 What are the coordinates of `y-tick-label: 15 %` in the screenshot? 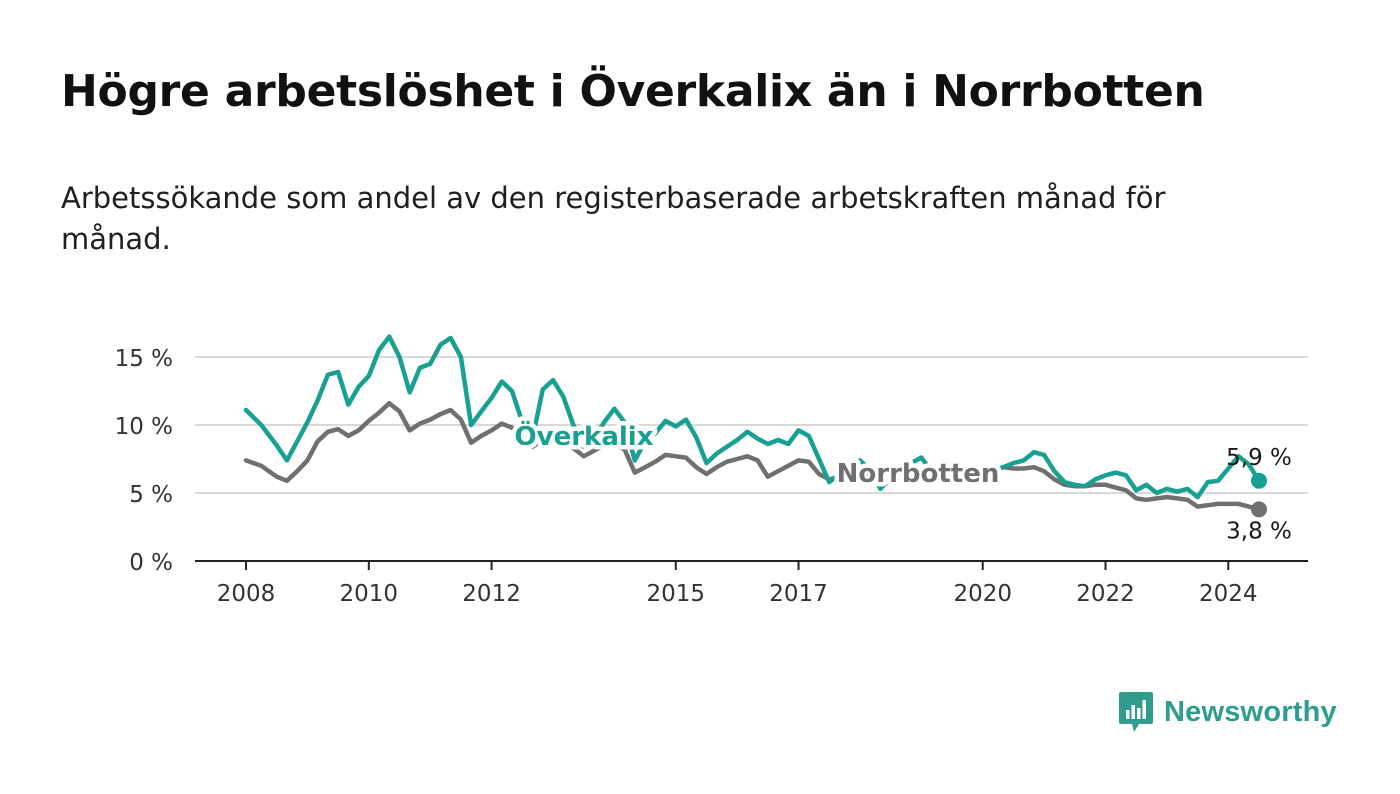 It's located at (144, 359).